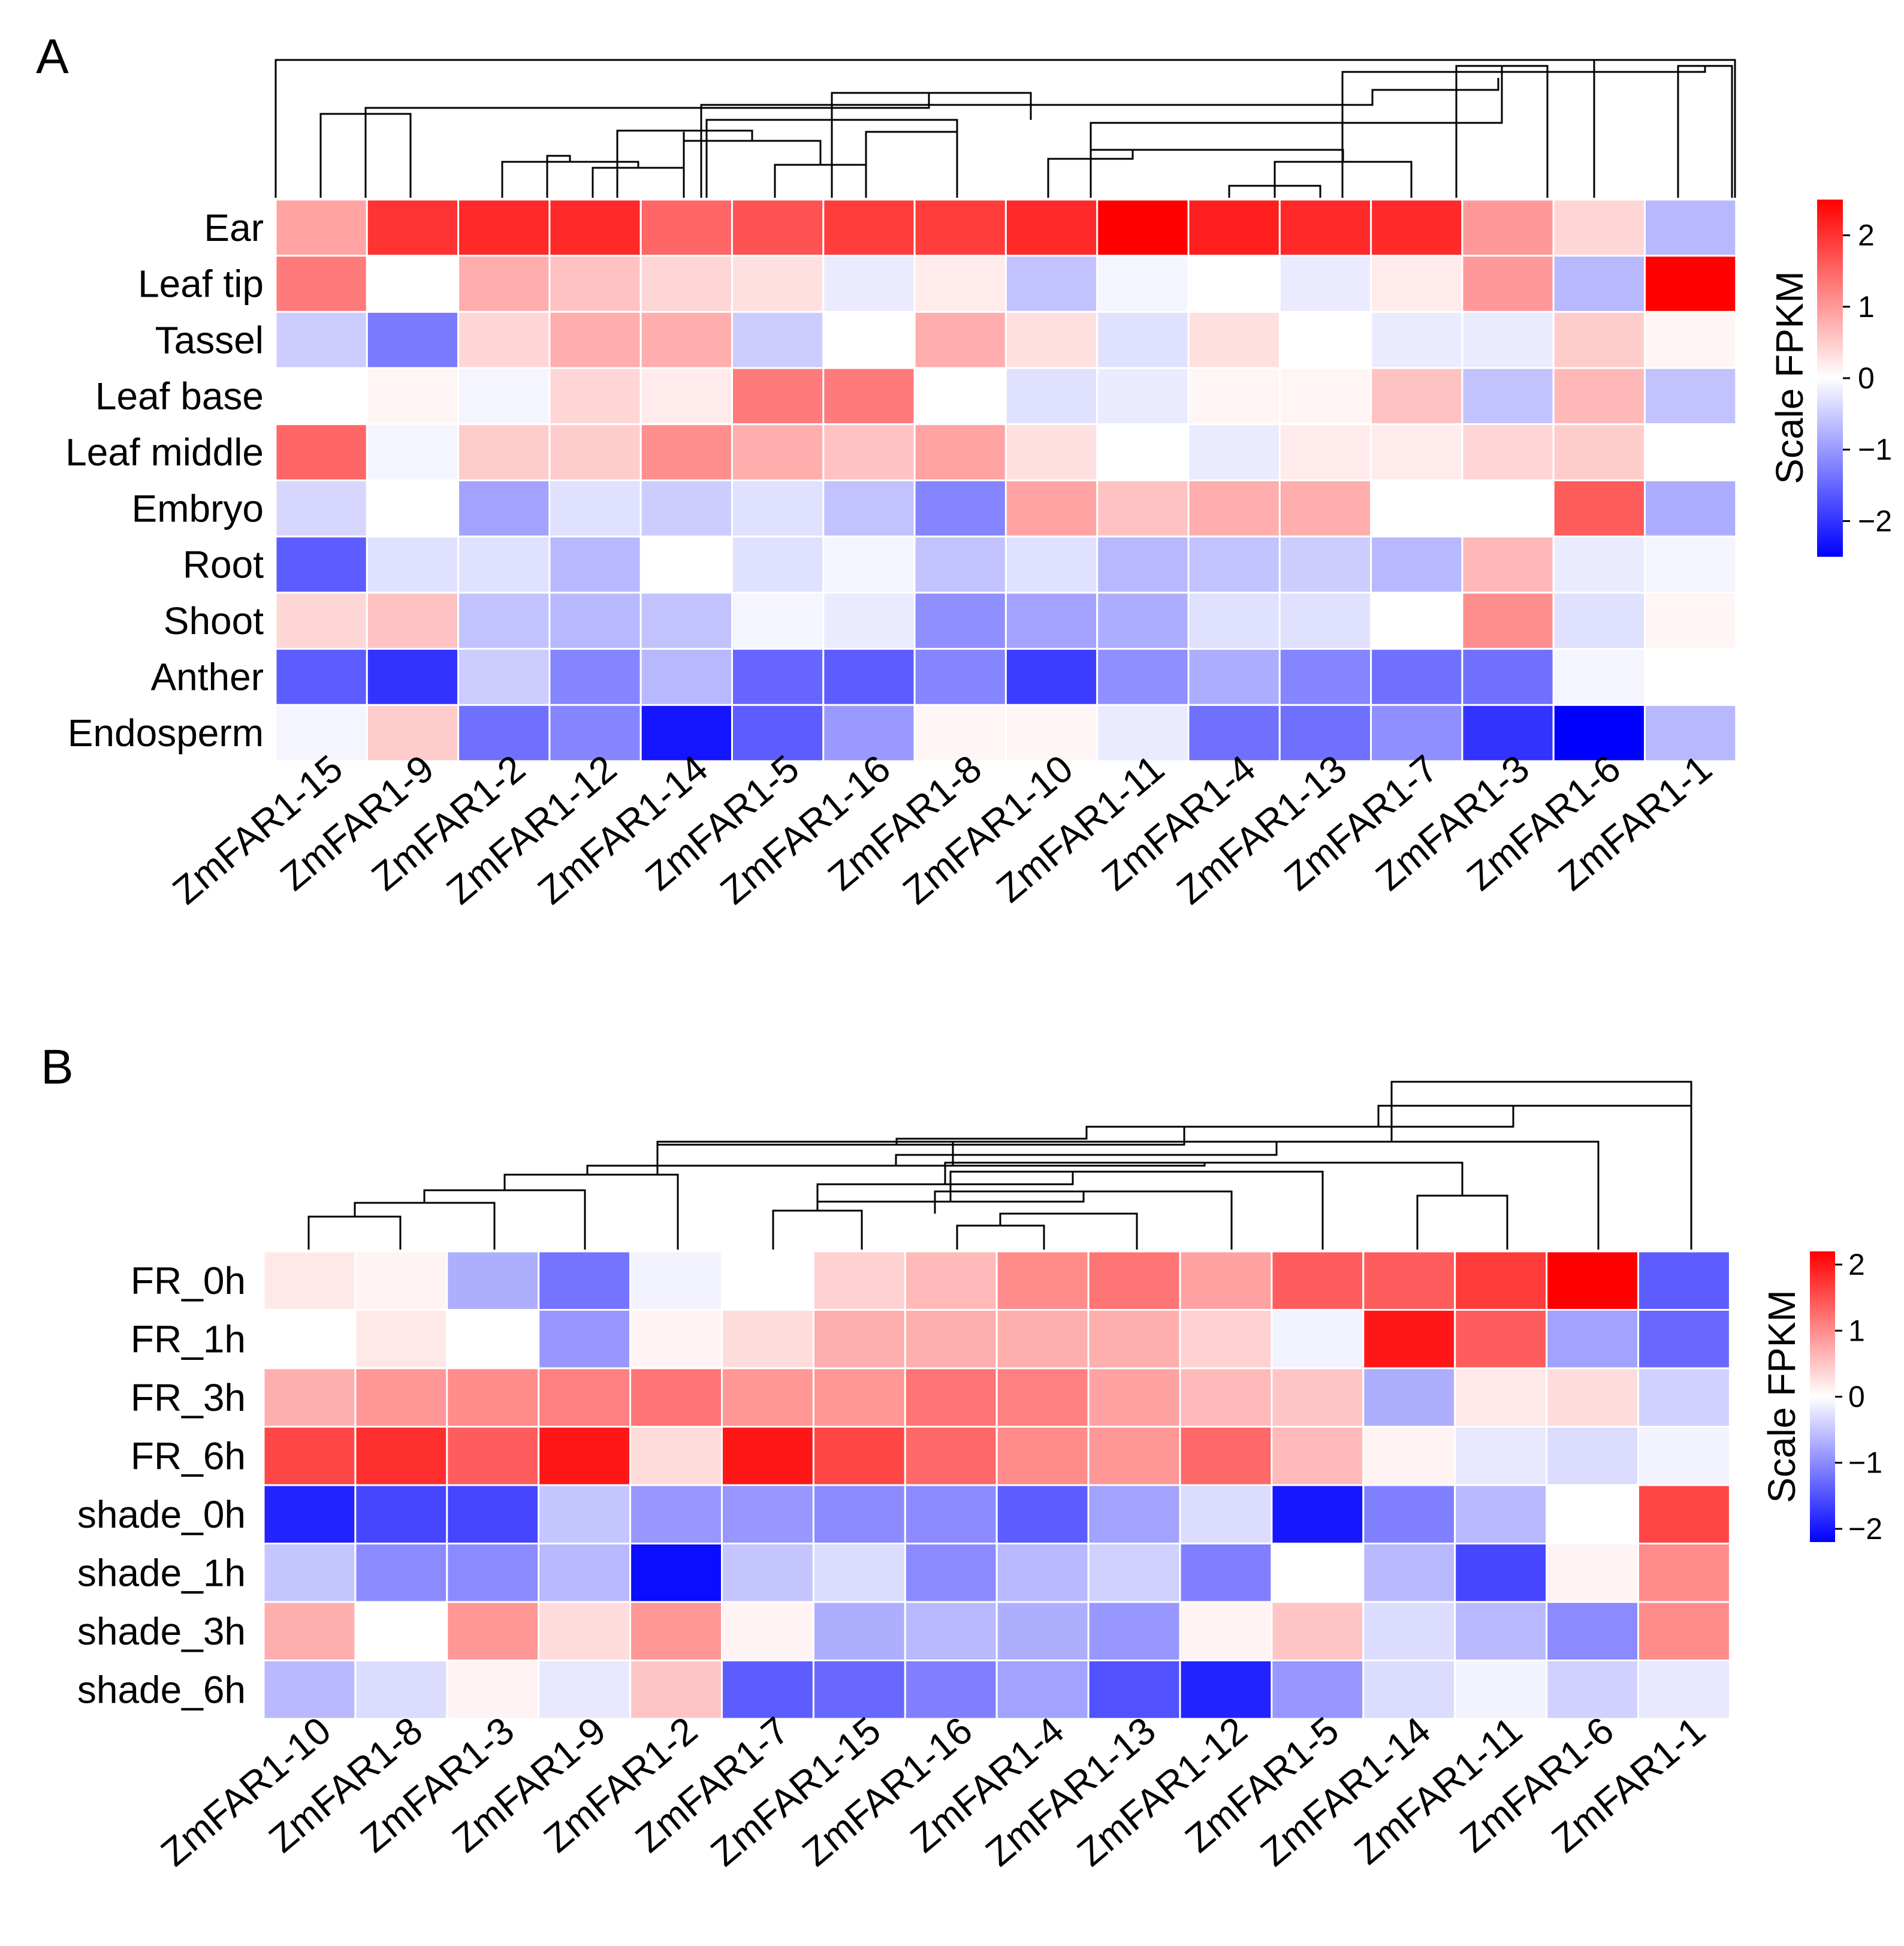 The width and height of the screenshot is (1904, 1946). Describe the element at coordinates (164, 452) in the screenshot. I see `row-label: Leaf middle` at that location.